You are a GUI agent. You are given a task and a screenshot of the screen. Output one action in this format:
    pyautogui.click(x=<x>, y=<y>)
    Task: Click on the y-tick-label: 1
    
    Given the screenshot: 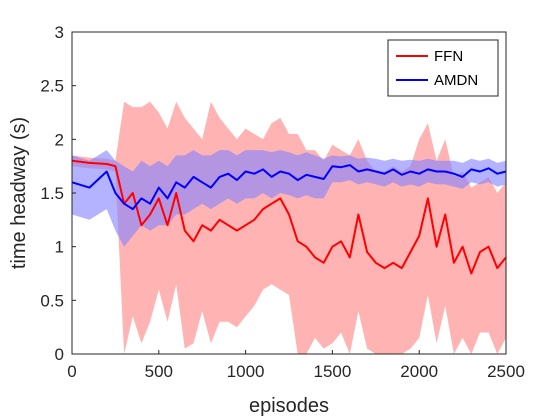 What is the action you would take?
    pyautogui.click(x=59, y=247)
    